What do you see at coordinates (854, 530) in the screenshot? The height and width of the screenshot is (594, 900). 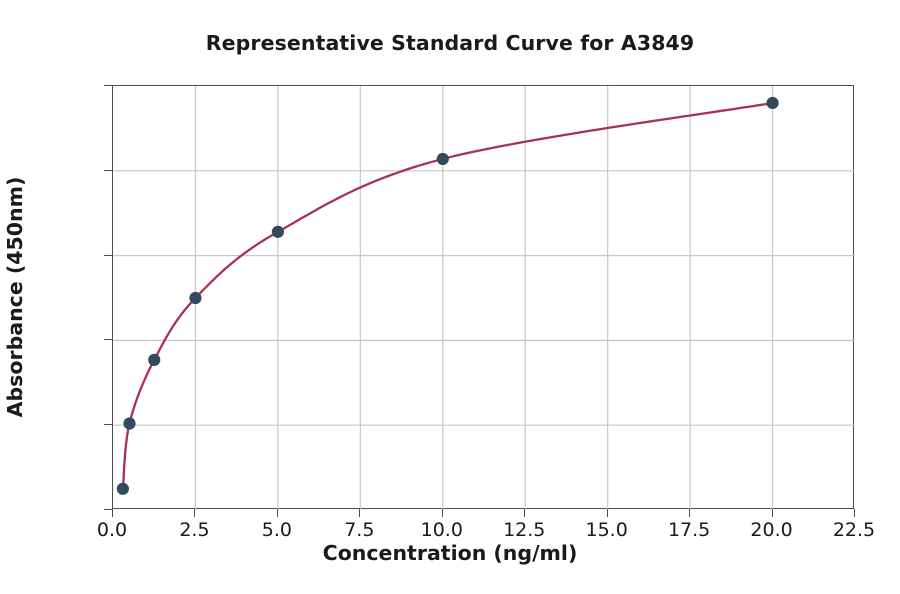 I see `x-tick-label: 22.5` at bounding box center [854, 530].